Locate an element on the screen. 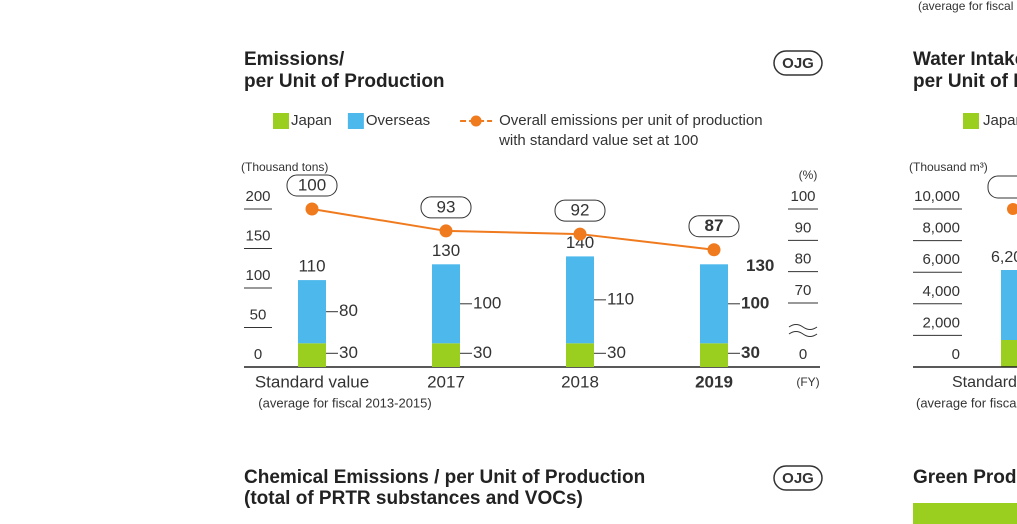  panel-bar-label: 6,200 is located at coordinates (1004, 257).